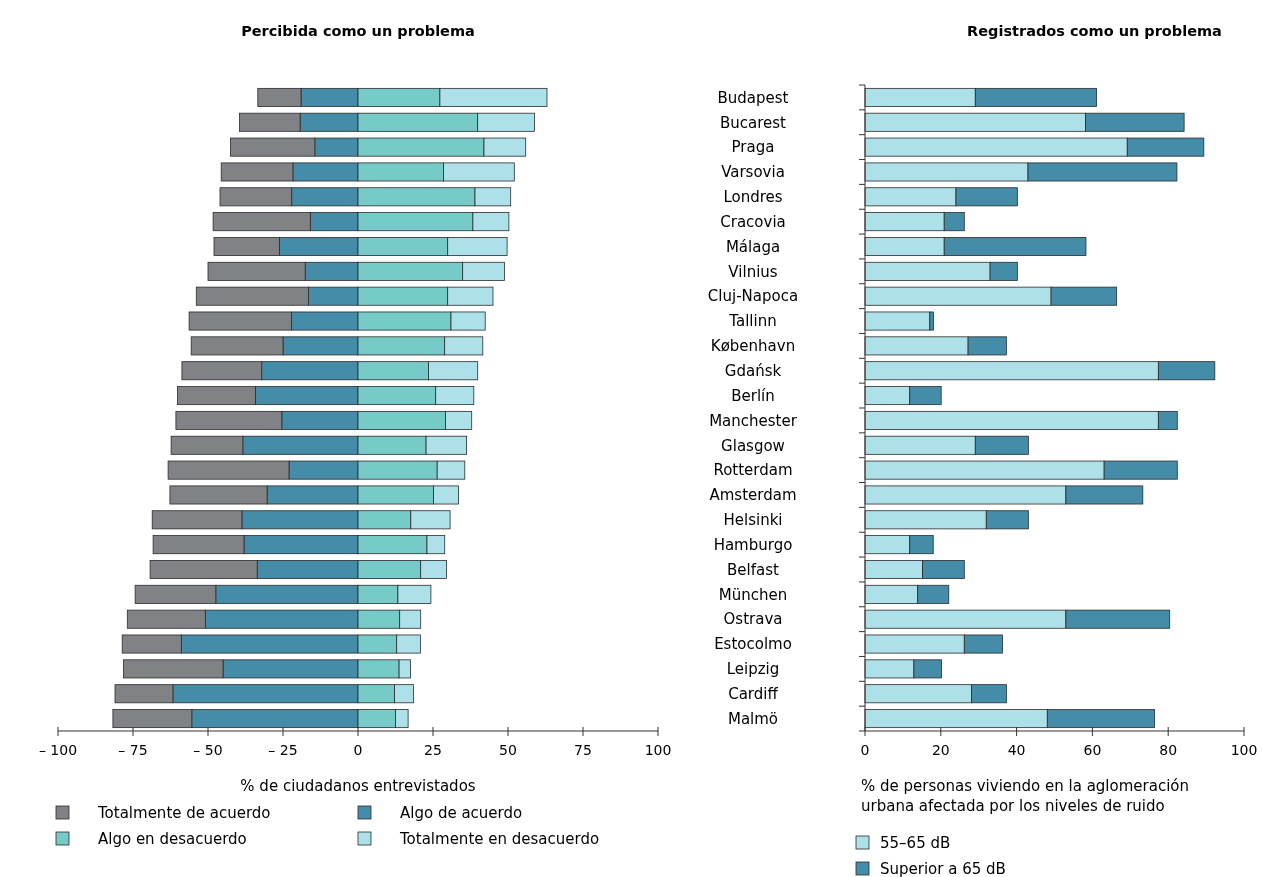 Image resolution: width=1262 pixels, height=877 pixels. I want to click on legend-label: Totalmente en desacuerdo, so click(499, 839).